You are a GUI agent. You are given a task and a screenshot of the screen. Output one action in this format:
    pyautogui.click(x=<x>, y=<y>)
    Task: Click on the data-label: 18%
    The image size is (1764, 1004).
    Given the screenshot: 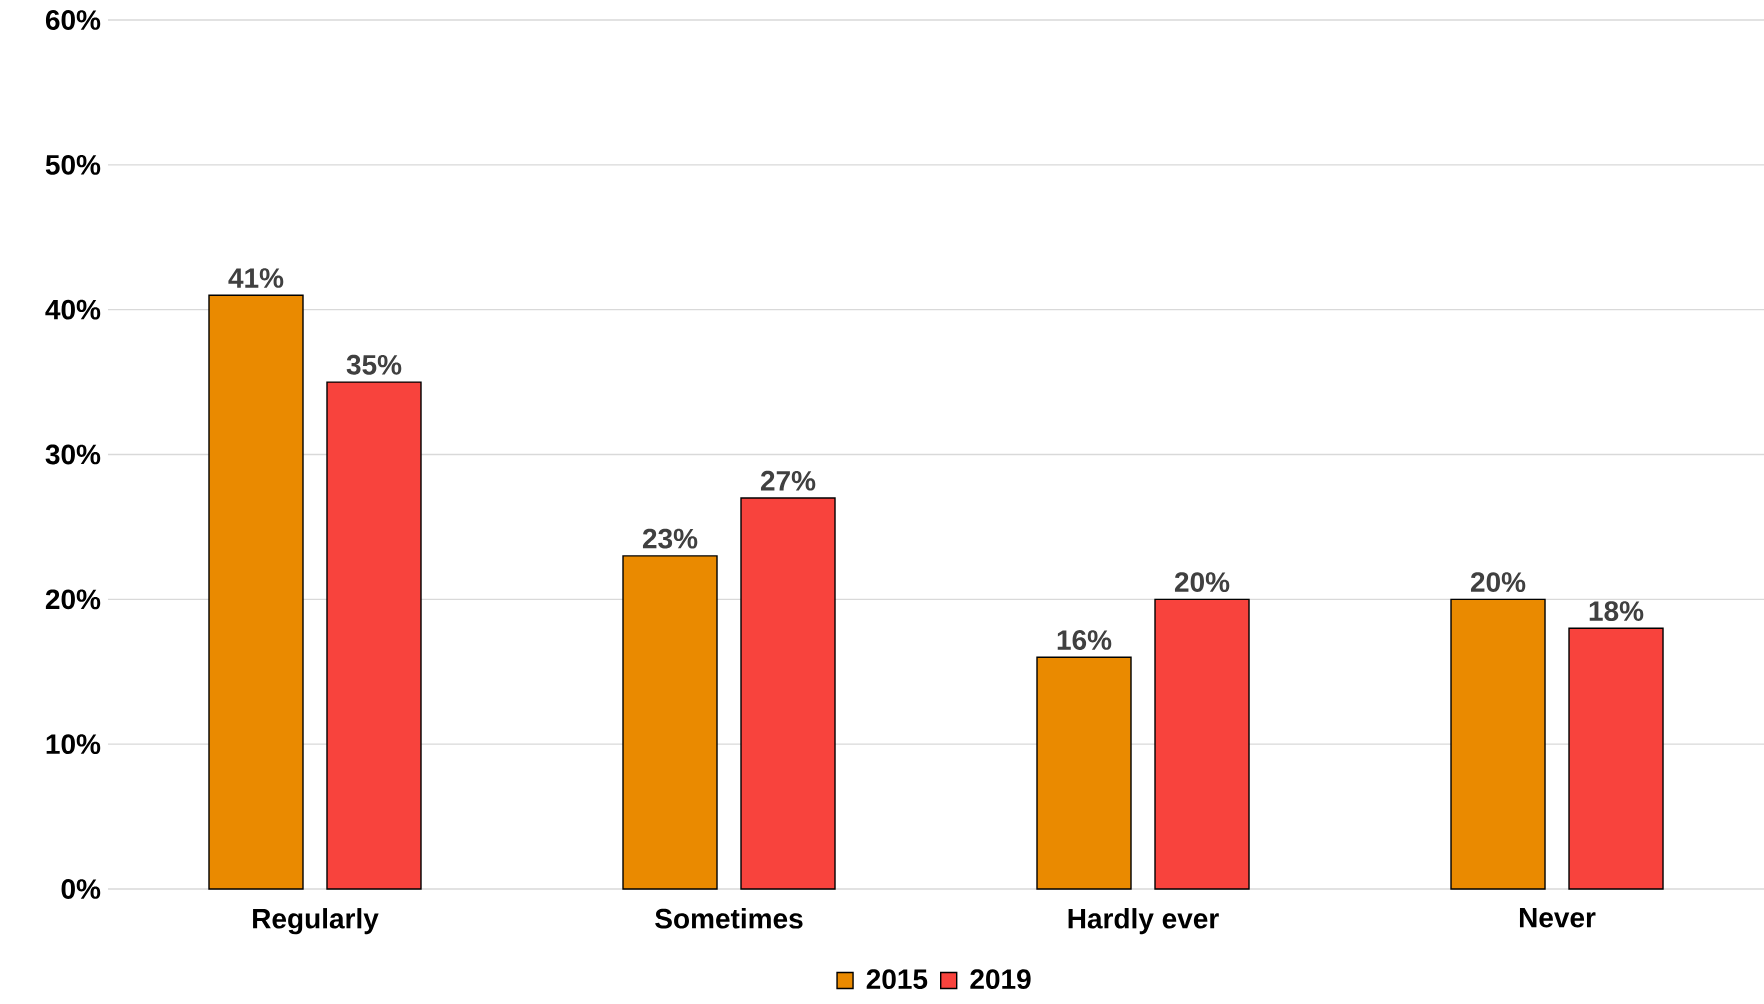 What is the action you would take?
    pyautogui.click(x=1616, y=611)
    